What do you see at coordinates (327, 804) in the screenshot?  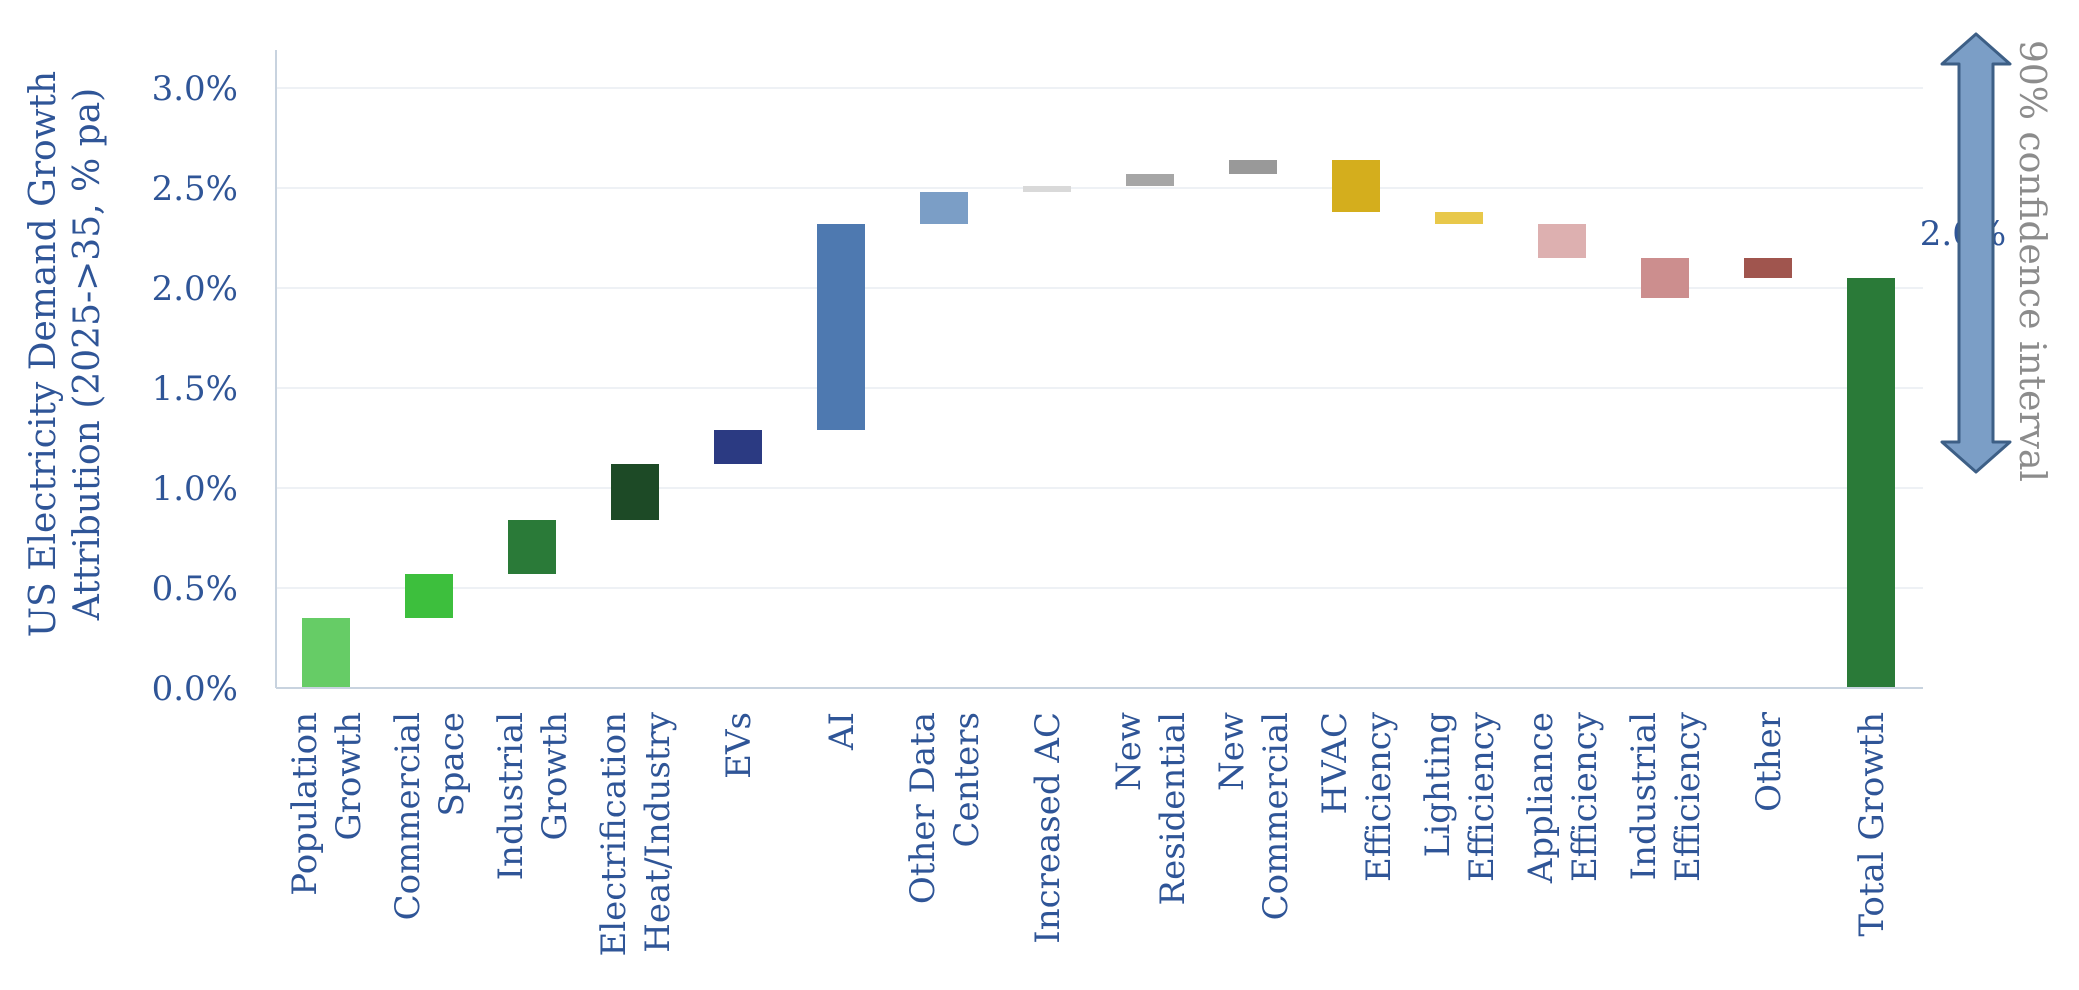 I see `x-tick-label: Population Growth` at bounding box center [327, 804].